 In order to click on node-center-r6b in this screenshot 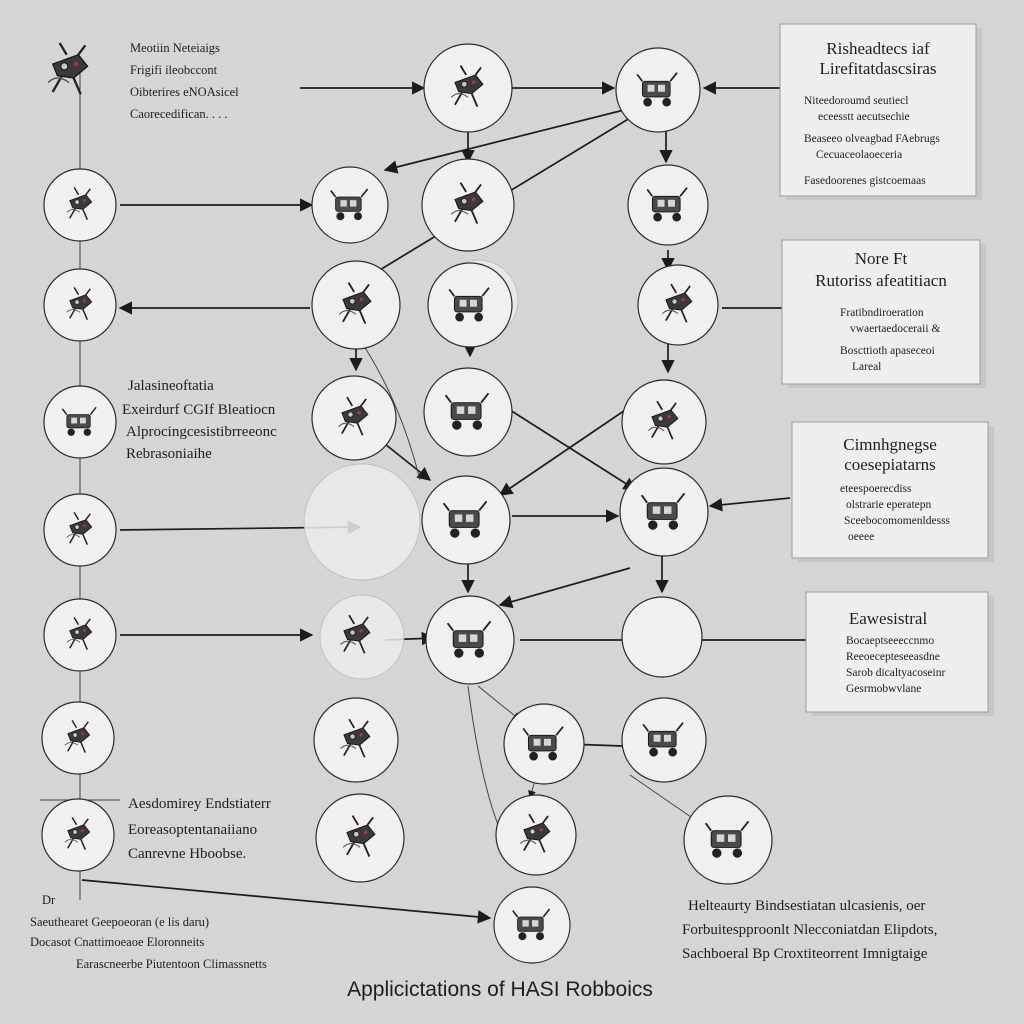, I will do `click(470, 640)`.